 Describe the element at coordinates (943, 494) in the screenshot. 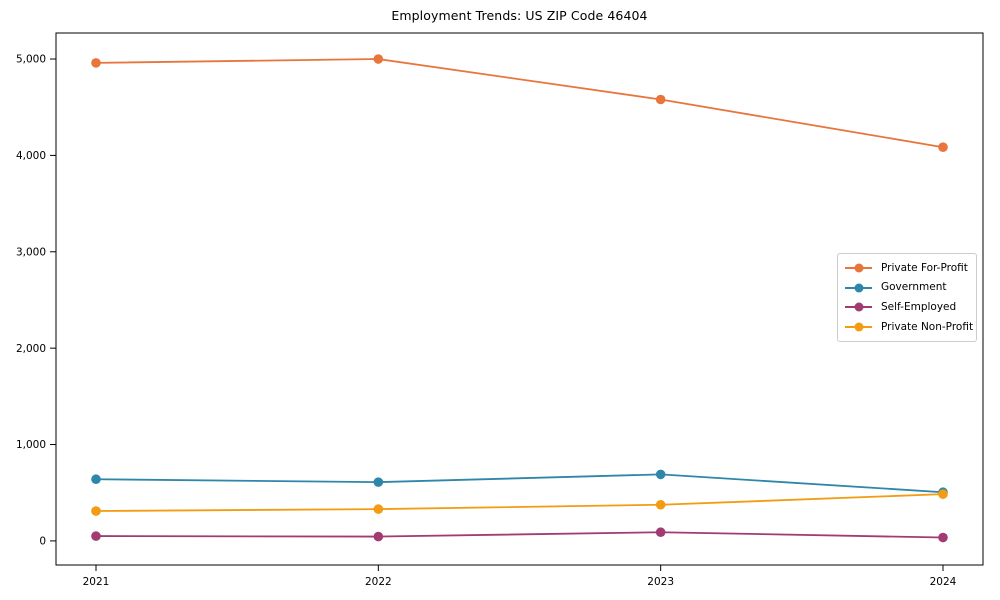

I see `data-point-private-non-profit-2024` at that location.